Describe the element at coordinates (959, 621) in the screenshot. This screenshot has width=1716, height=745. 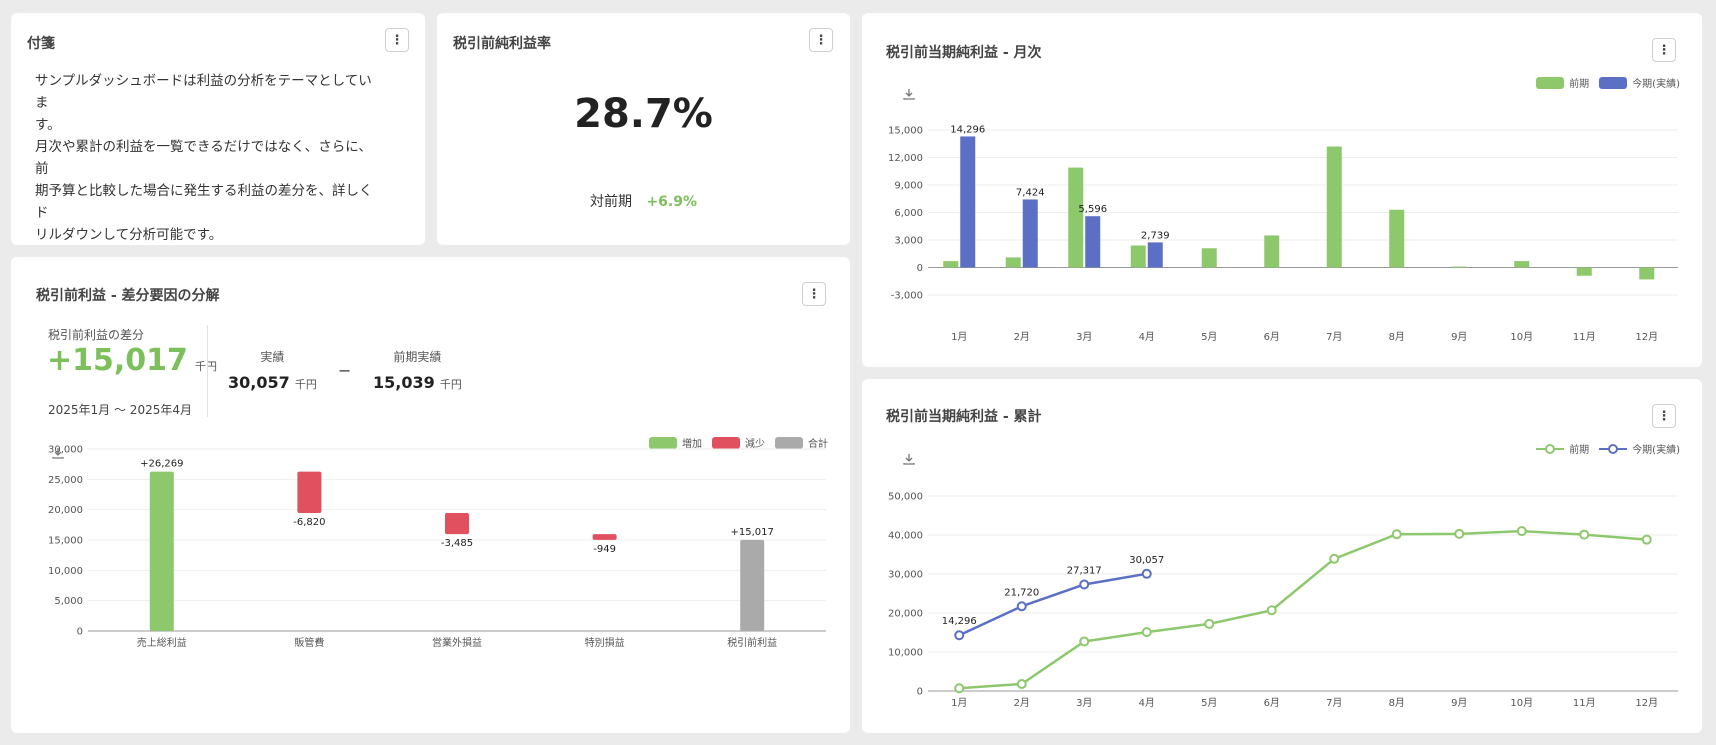
I see `data-label: 14,296` at that location.